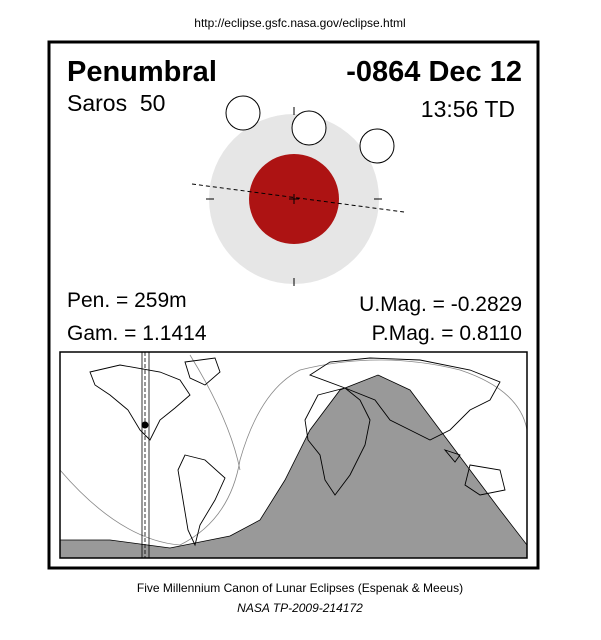 The width and height of the screenshot is (601, 640). Describe the element at coordinates (145, 425) in the screenshot. I see `greatest-eclipse-point` at that location.